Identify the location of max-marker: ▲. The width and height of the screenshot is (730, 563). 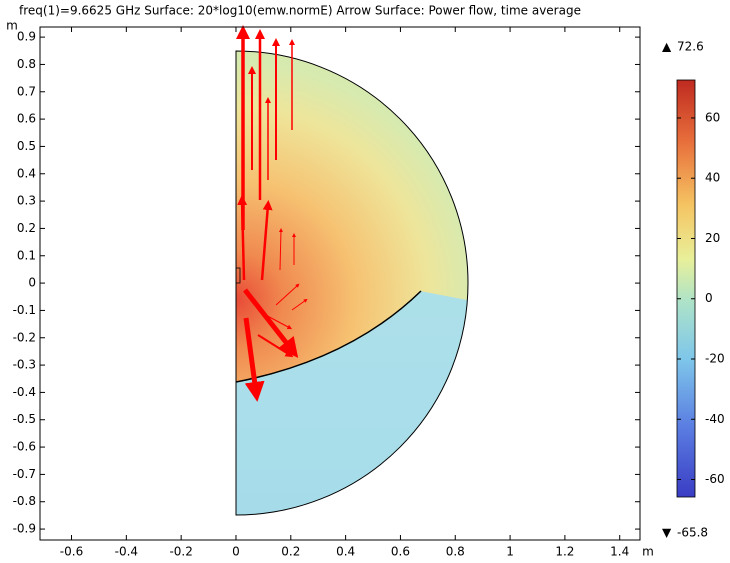
(667, 47).